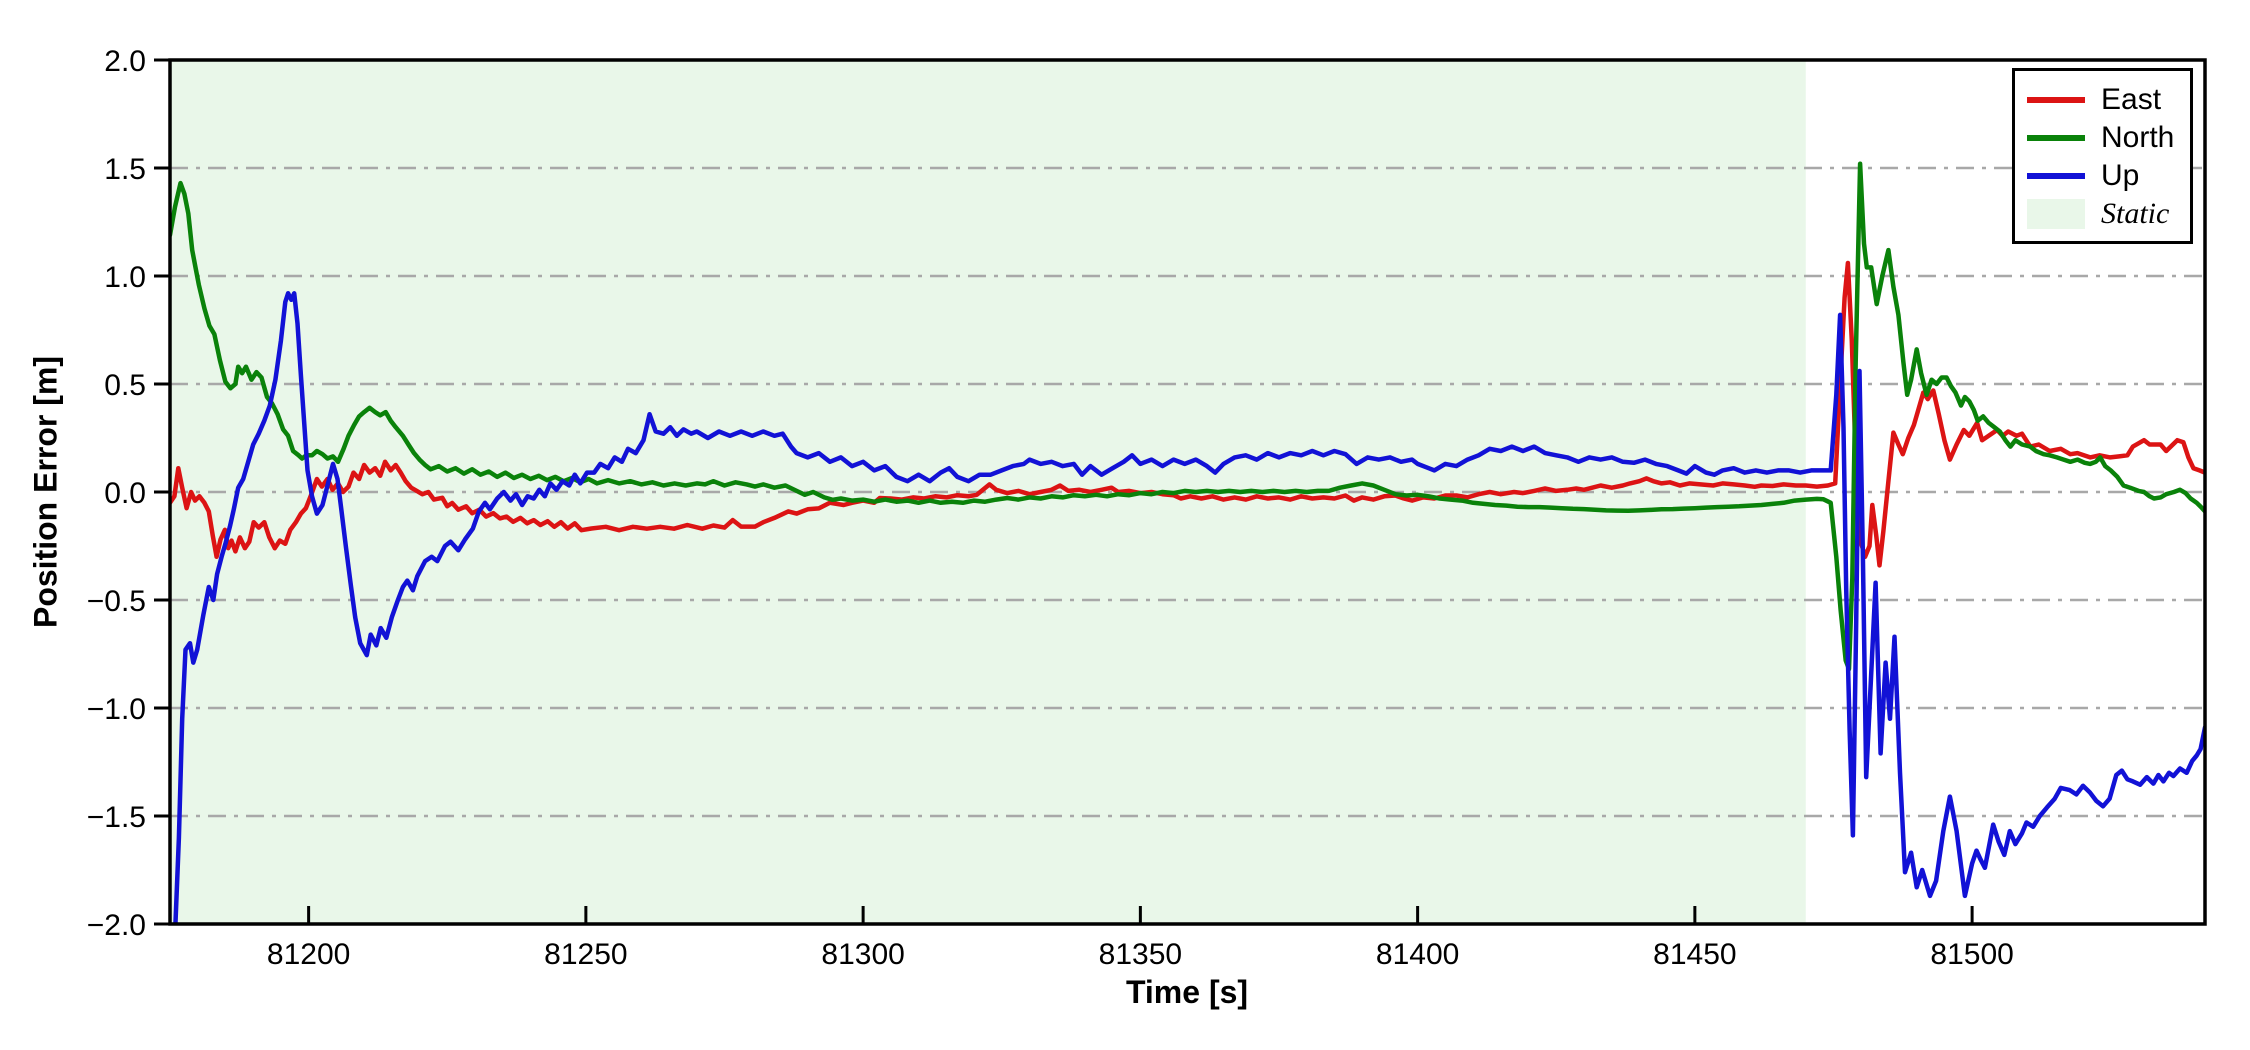  What do you see at coordinates (1140, 954) in the screenshot?
I see `x-tick-label: 81350` at bounding box center [1140, 954].